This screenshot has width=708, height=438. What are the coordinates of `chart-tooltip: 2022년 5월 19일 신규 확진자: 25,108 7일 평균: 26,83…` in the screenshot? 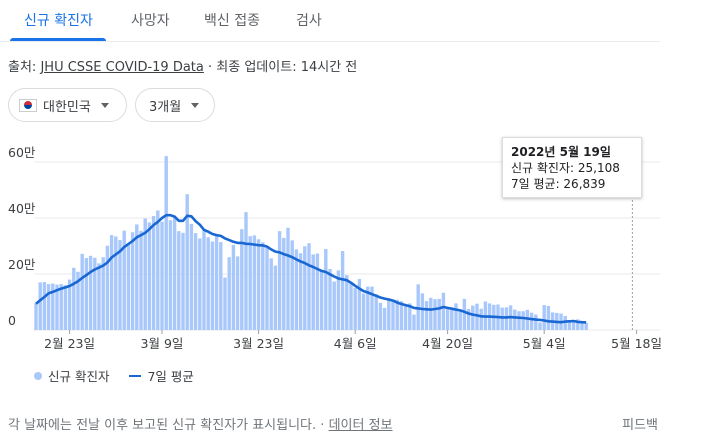 It's located at (572, 167).